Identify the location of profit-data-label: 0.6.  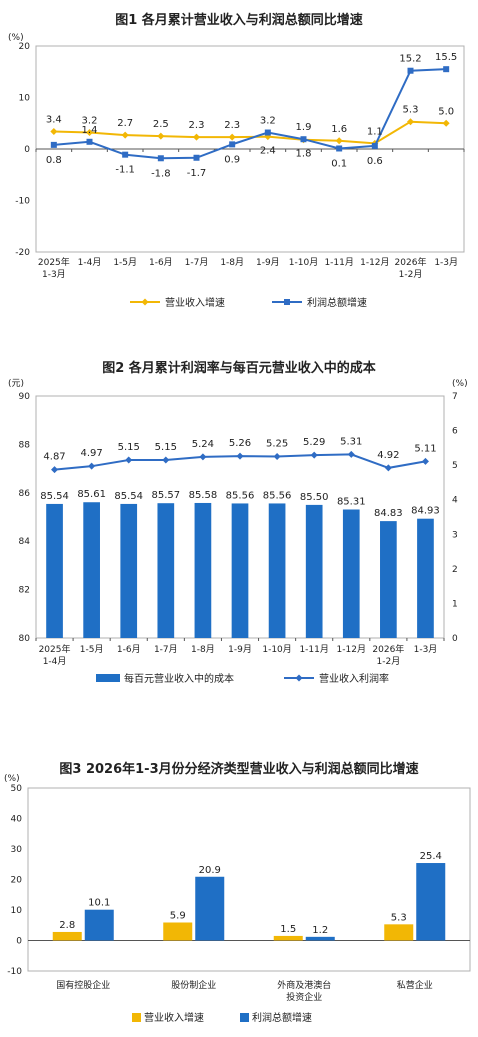
(375, 161).